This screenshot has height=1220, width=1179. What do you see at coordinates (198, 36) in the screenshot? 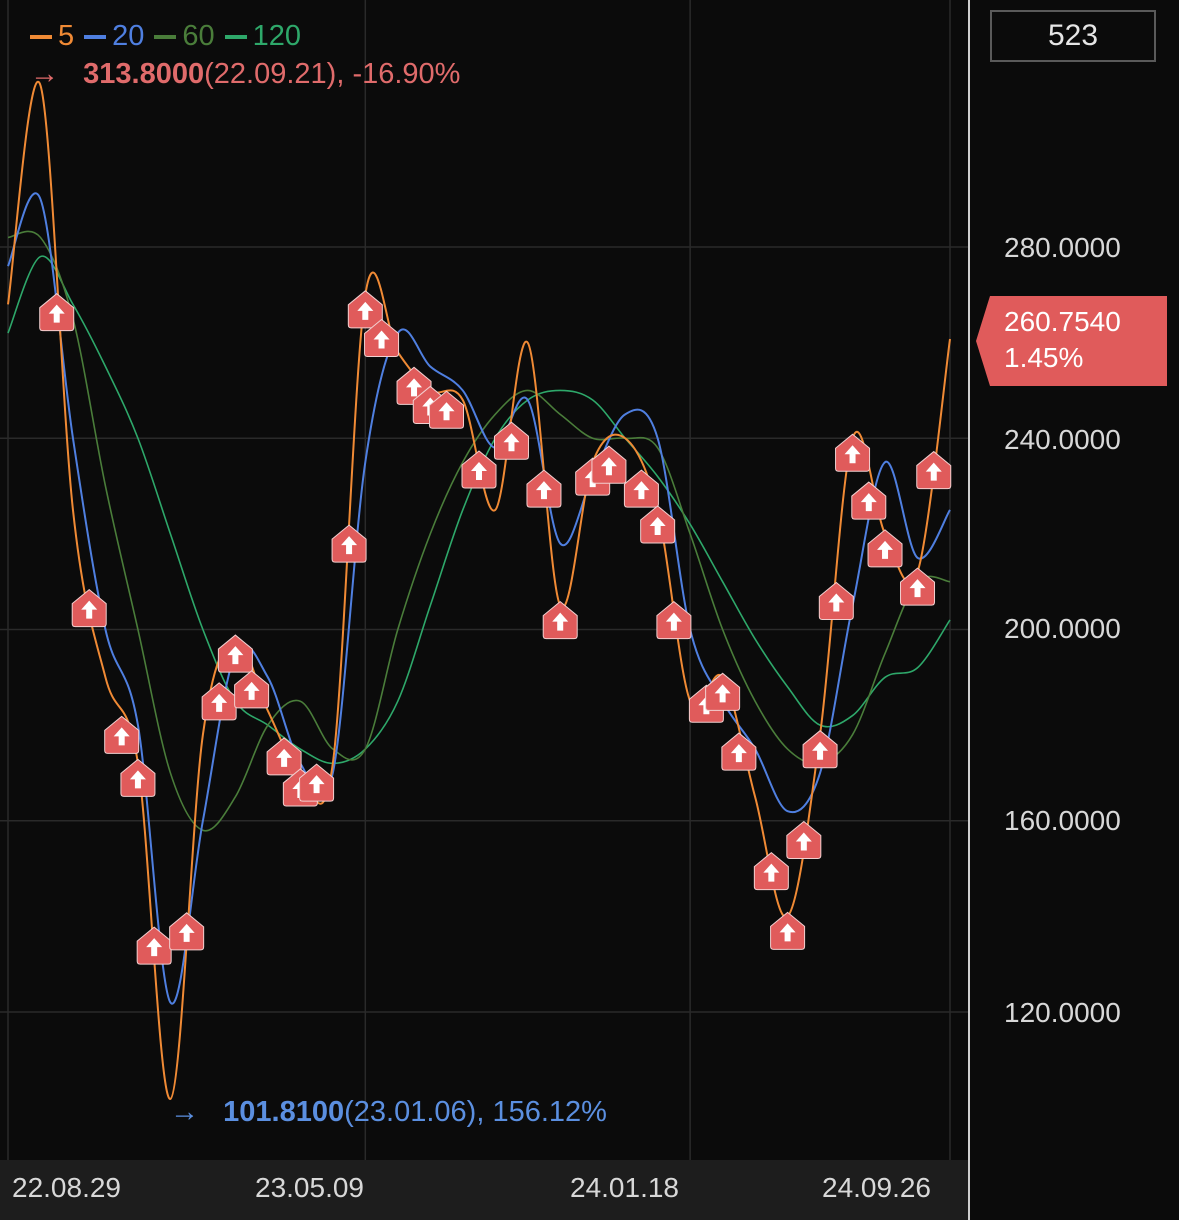
I see `legend-label-60: 60` at bounding box center [198, 36].